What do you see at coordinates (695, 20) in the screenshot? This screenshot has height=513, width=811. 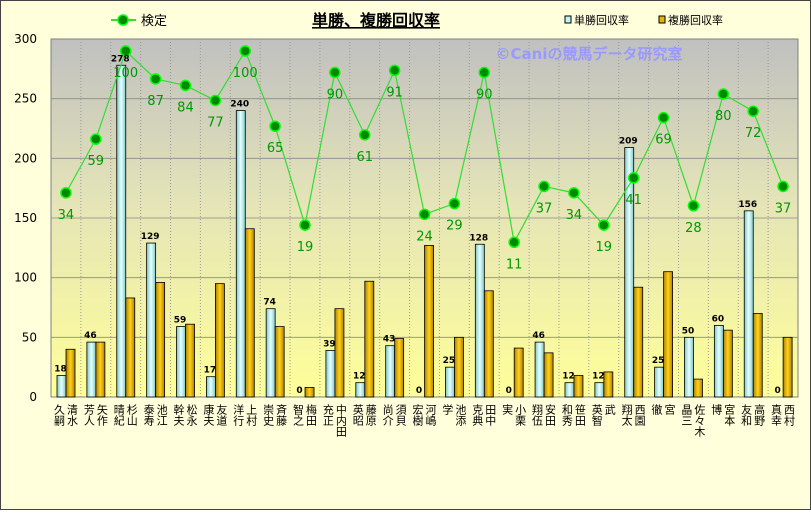 I see `legend-fukusho: 複勝回収率` at bounding box center [695, 20].